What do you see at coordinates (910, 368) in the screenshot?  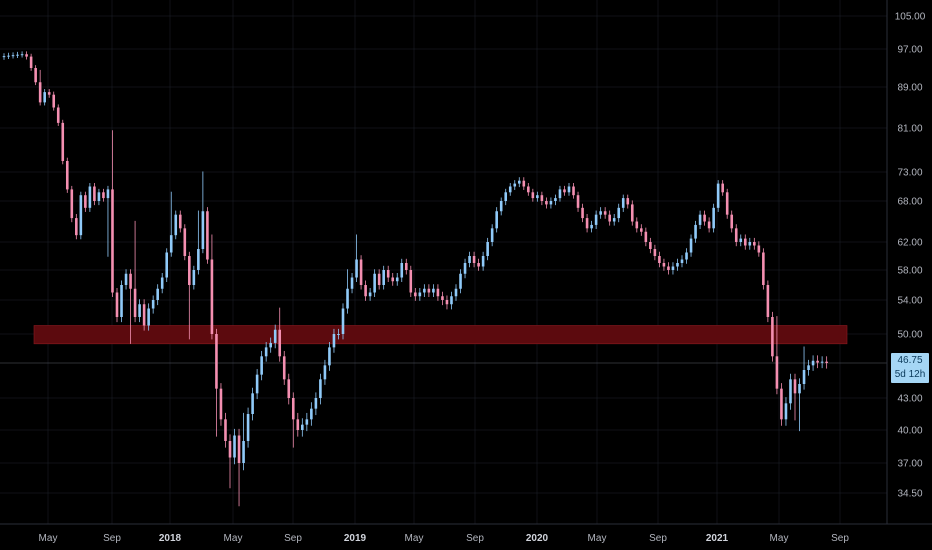 I see `last-price-label: 46.75 5d 12h` at bounding box center [910, 368].